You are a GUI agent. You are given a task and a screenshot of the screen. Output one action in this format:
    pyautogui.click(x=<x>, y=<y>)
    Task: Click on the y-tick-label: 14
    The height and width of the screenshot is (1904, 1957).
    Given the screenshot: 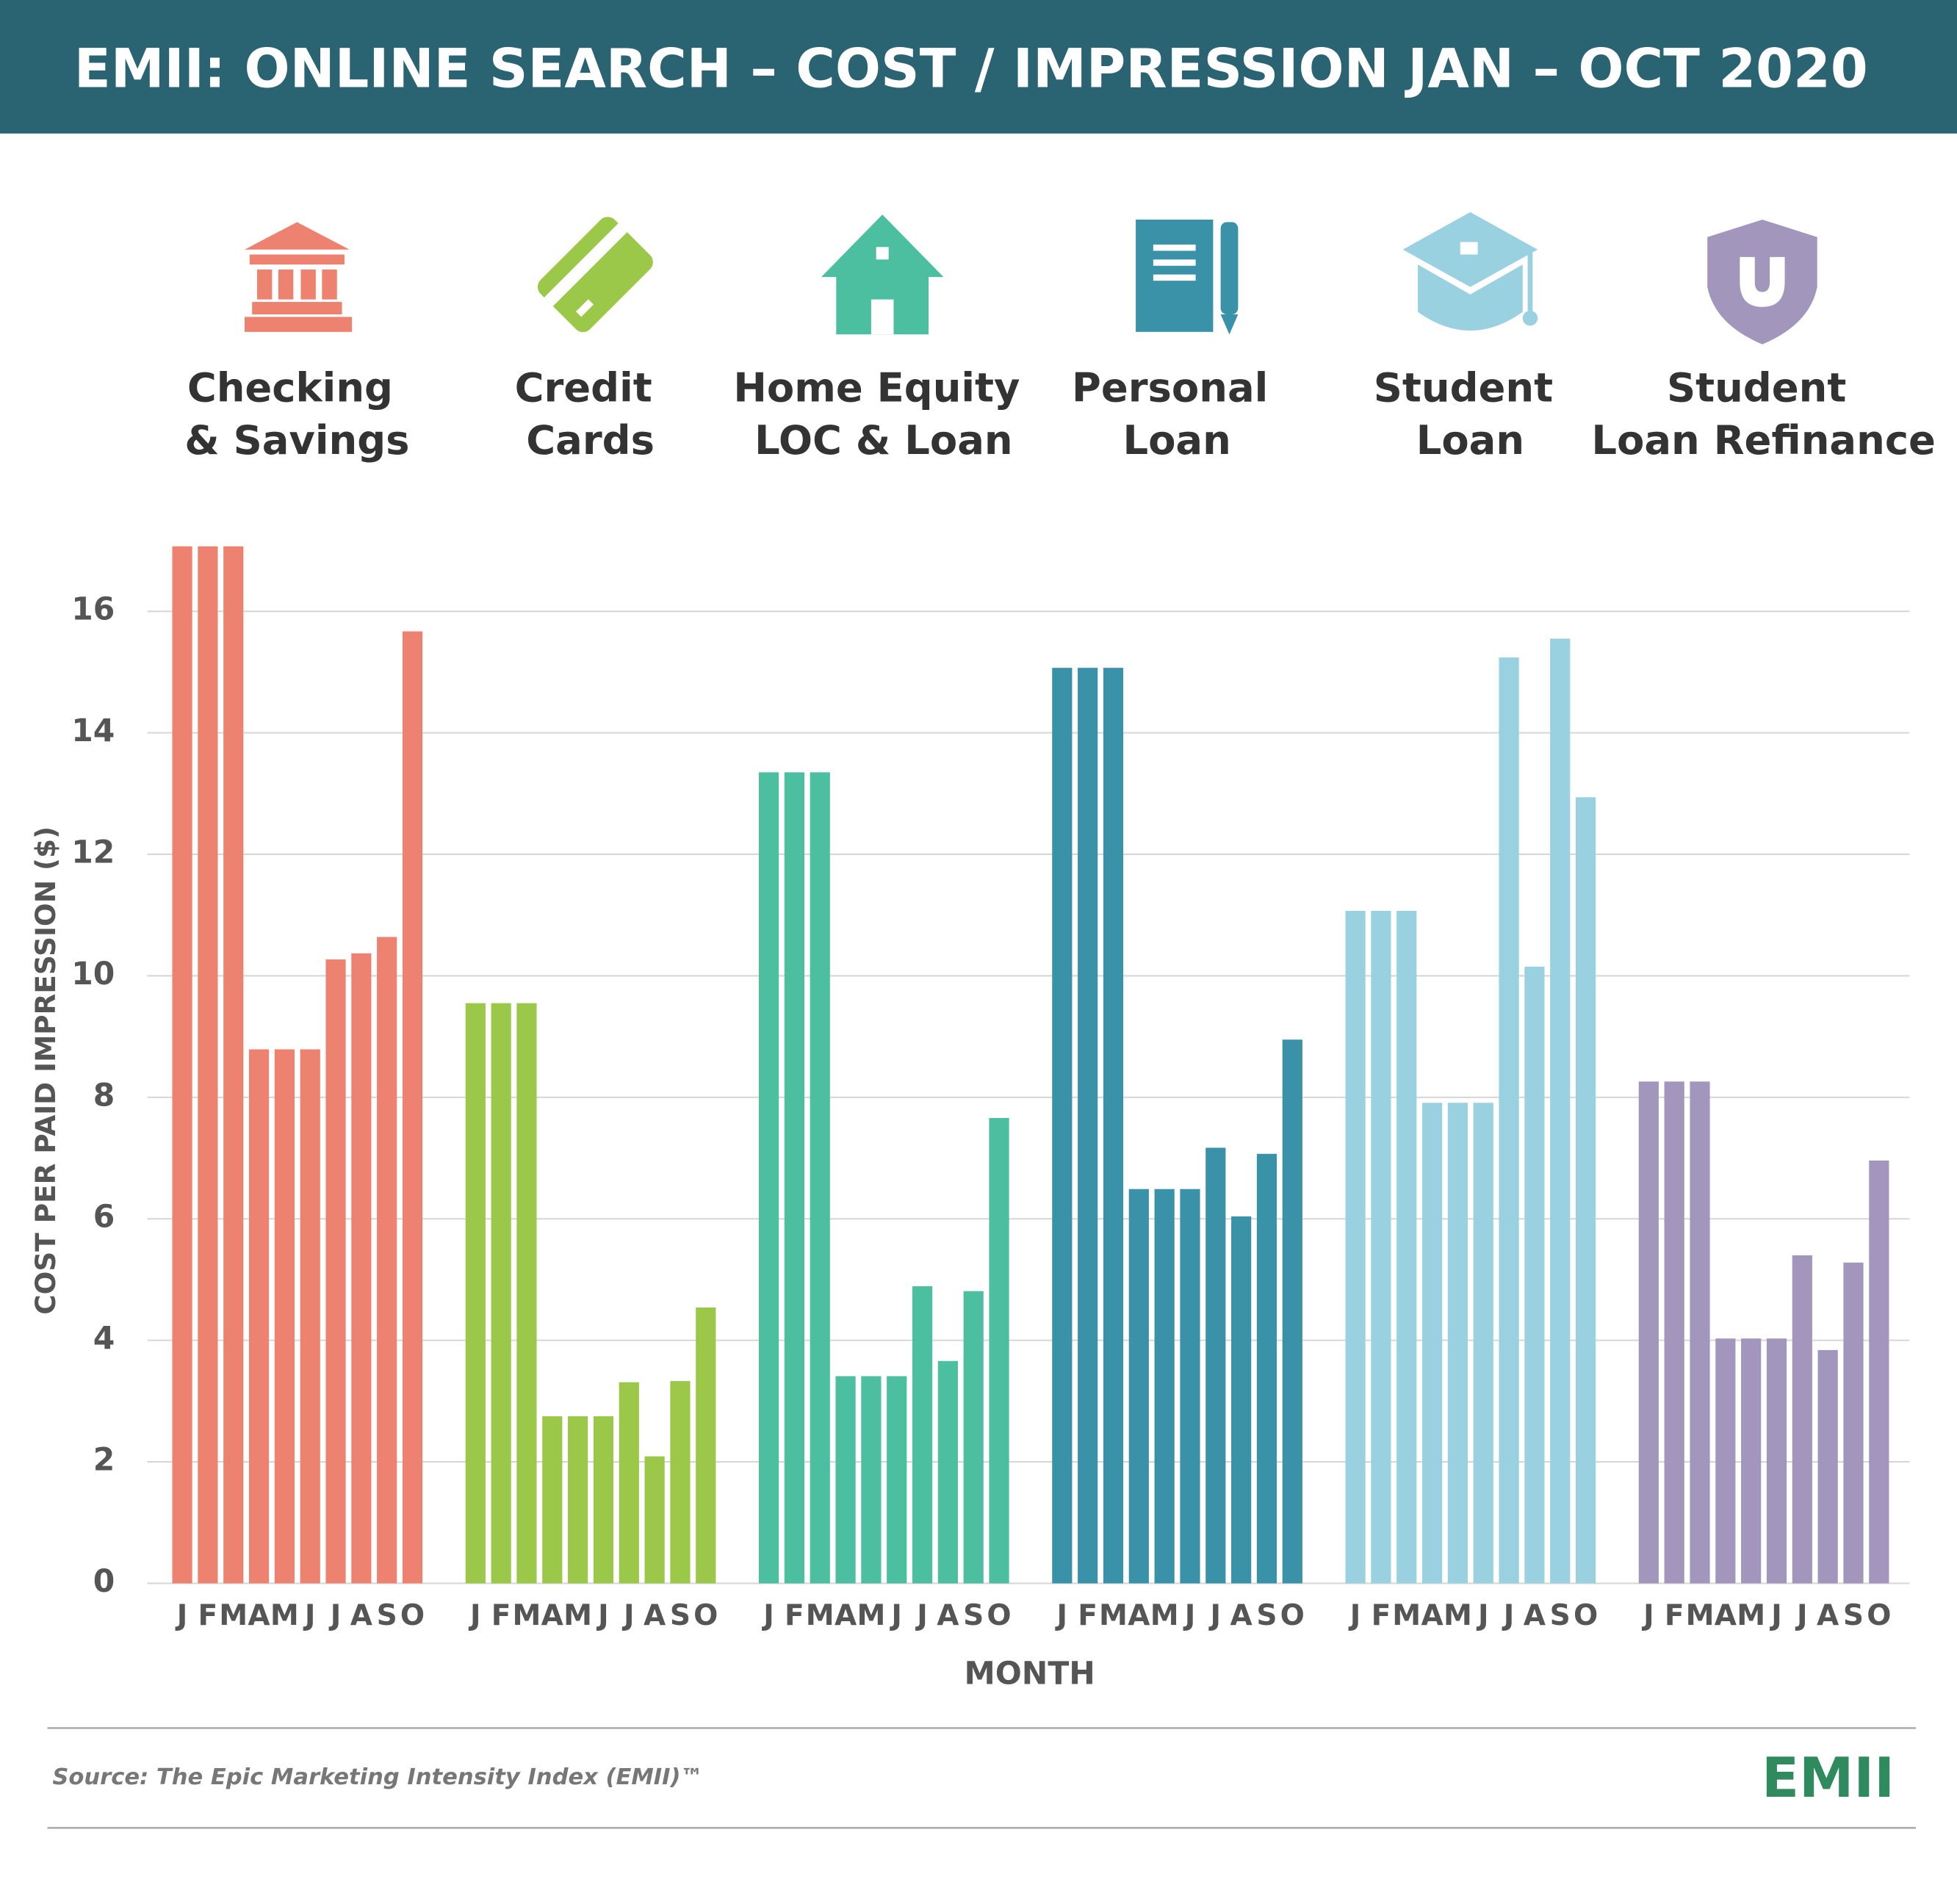 What is the action you would take?
    pyautogui.click(x=93, y=731)
    